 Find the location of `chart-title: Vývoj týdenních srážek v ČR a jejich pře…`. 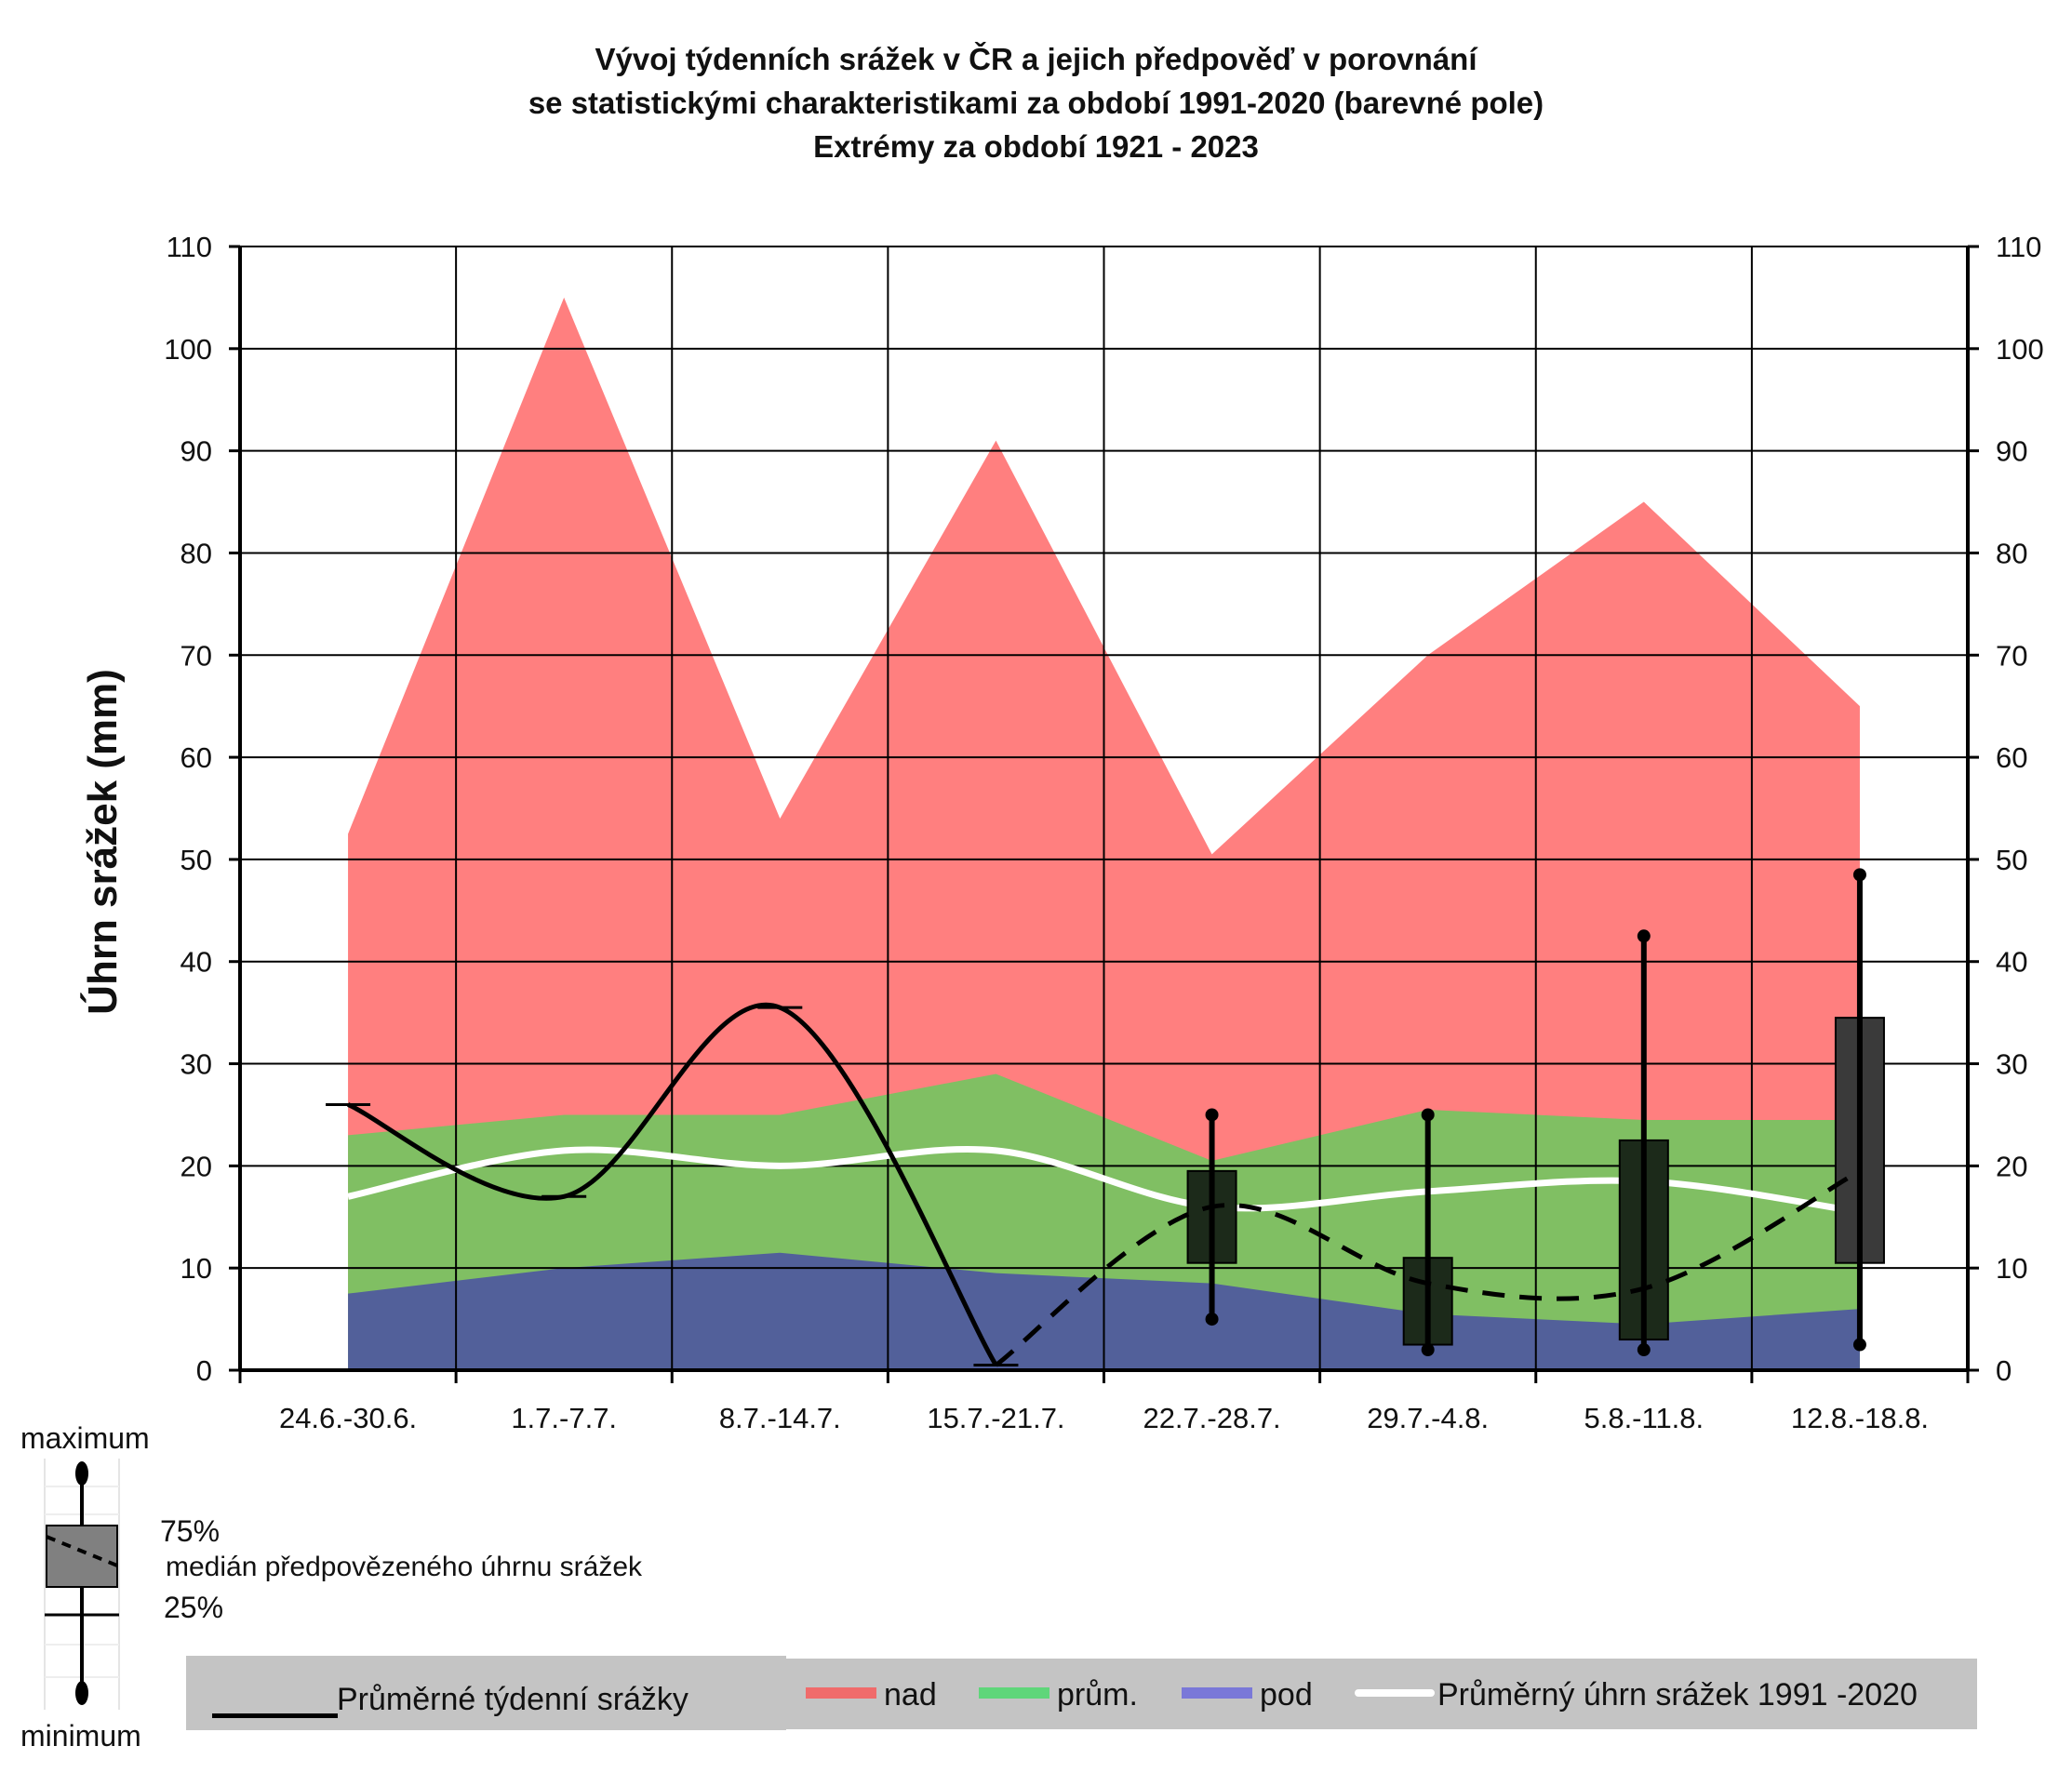

chart-title: Vývoj týdenních srážek v ČR a jejich pře… is located at coordinates (1036, 102).